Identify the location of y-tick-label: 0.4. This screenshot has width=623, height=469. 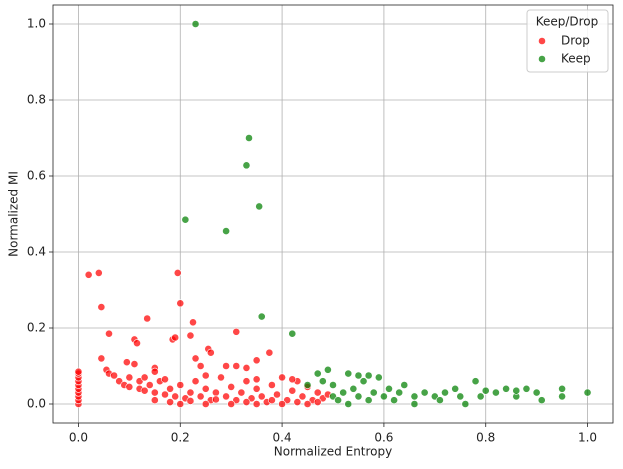
(36, 252).